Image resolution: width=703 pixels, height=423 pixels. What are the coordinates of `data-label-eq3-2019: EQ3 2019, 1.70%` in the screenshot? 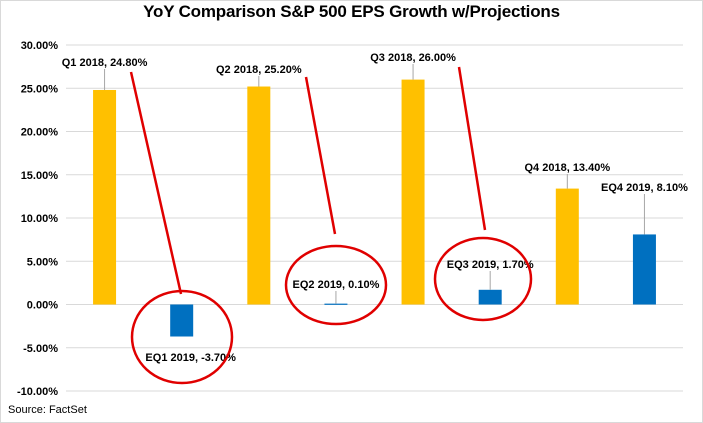 It's located at (490, 265).